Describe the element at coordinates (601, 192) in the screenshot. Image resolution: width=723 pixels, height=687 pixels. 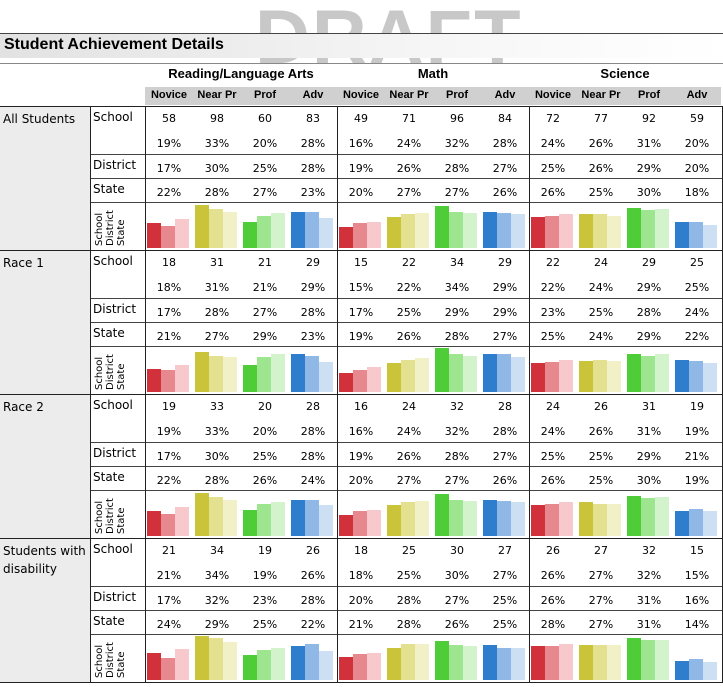
I see `state-pct: 25%` at that location.